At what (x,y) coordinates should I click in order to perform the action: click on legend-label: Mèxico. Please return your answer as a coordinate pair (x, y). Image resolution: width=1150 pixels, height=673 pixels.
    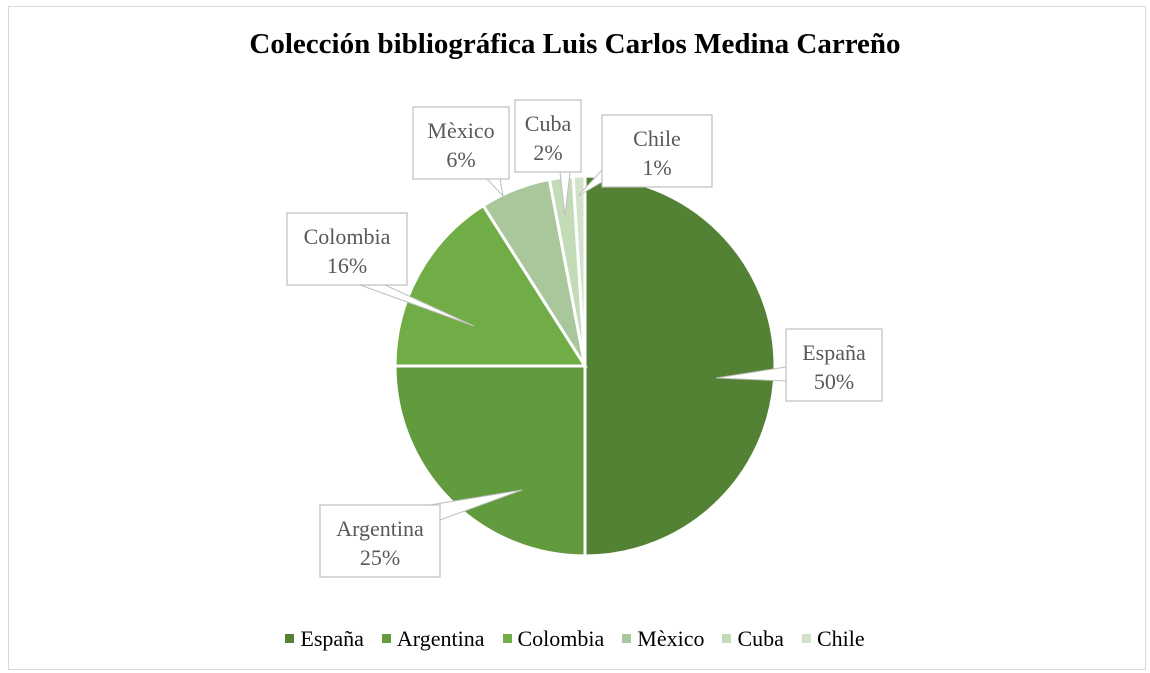
    Looking at the image, I should click on (671, 638).